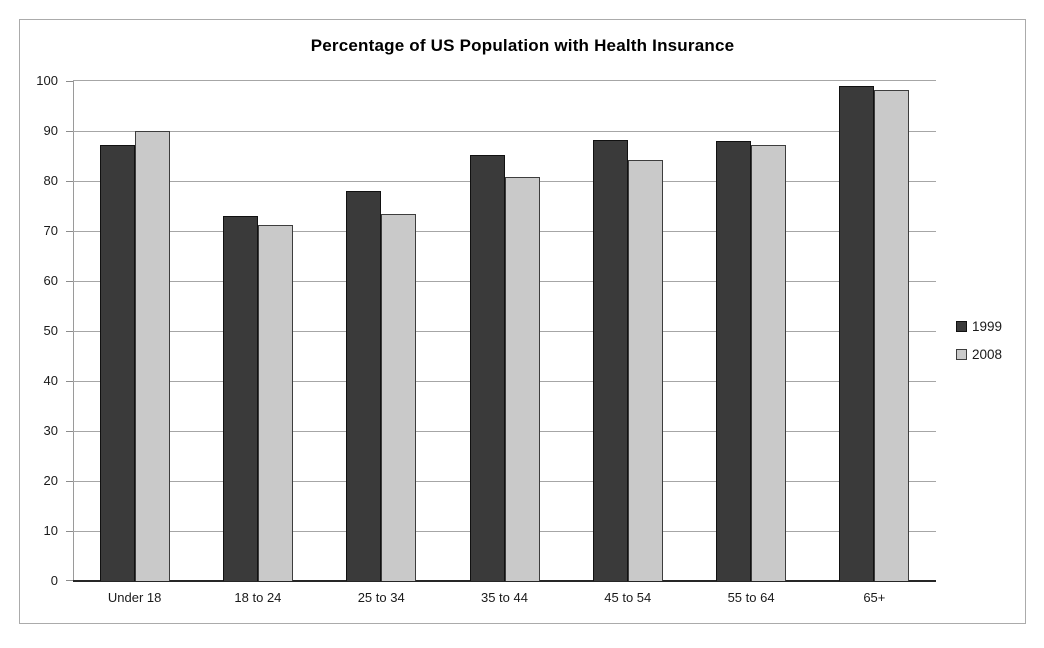 The height and width of the screenshot is (648, 1044). I want to click on legend-item-2008: 2008, so click(979, 354).